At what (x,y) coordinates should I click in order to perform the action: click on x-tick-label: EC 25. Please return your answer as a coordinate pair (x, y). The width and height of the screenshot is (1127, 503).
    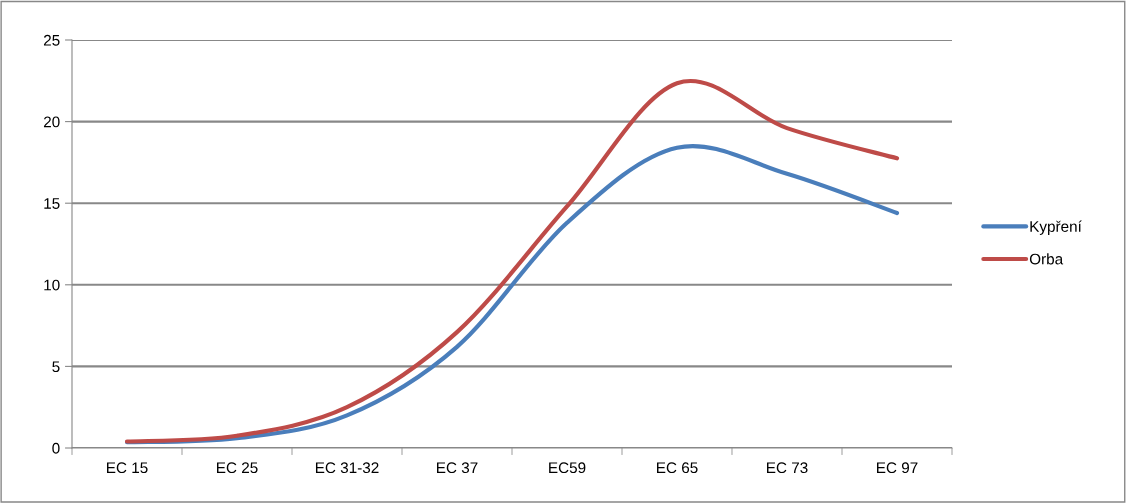
    Looking at the image, I should click on (237, 468).